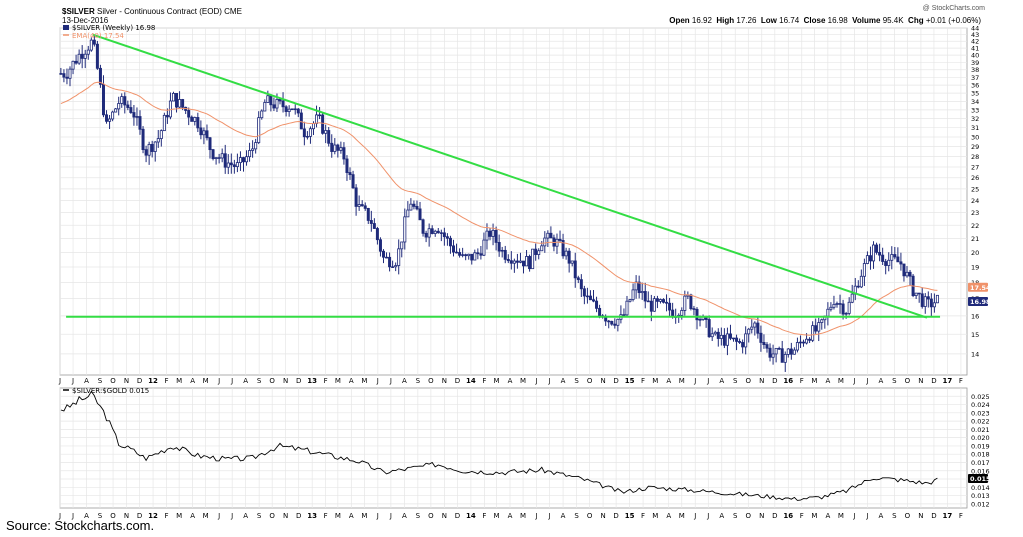  What do you see at coordinates (159, 11) in the screenshot?
I see `symbol-description: Silver - Continuous Contract (EOD)` at bounding box center [159, 11].